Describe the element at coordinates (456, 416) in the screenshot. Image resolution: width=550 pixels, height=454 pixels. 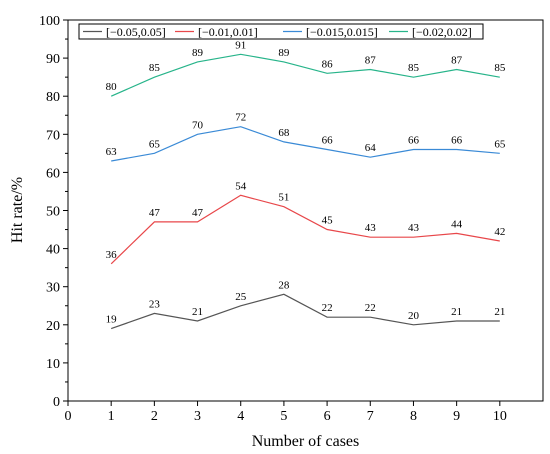
I see `x-tick-label: 9` at that location.